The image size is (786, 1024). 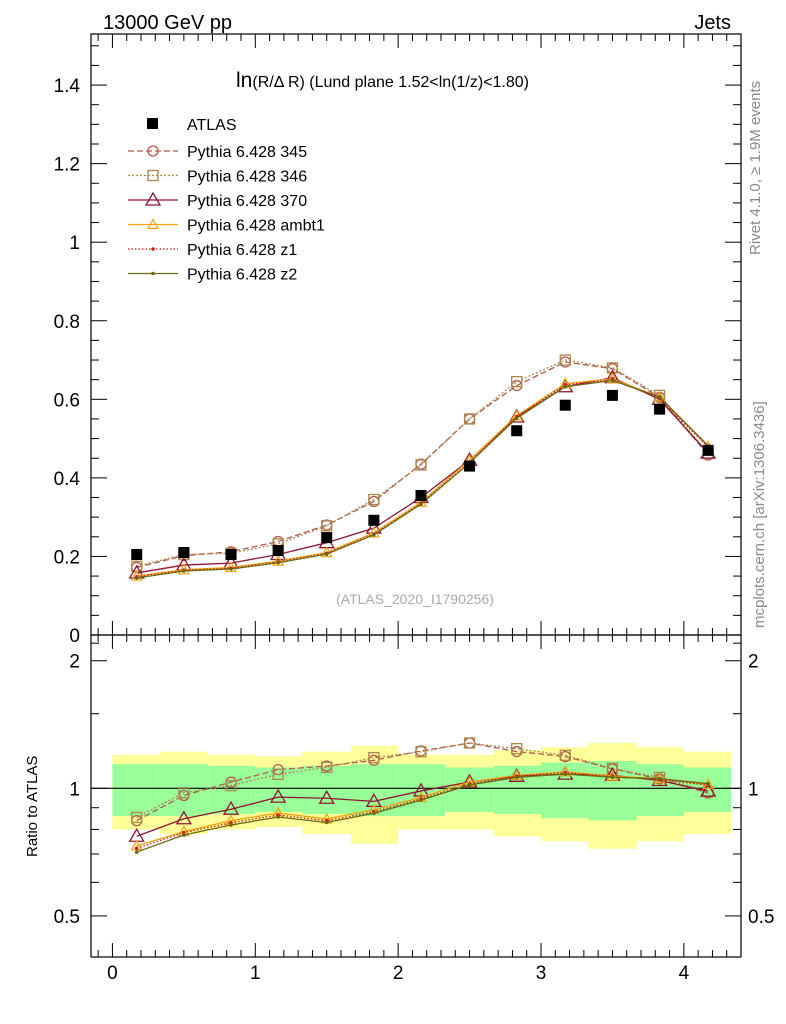 What do you see at coordinates (541, 973) in the screenshot?
I see `x-tick-label: 3` at bounding box center [541, 973].